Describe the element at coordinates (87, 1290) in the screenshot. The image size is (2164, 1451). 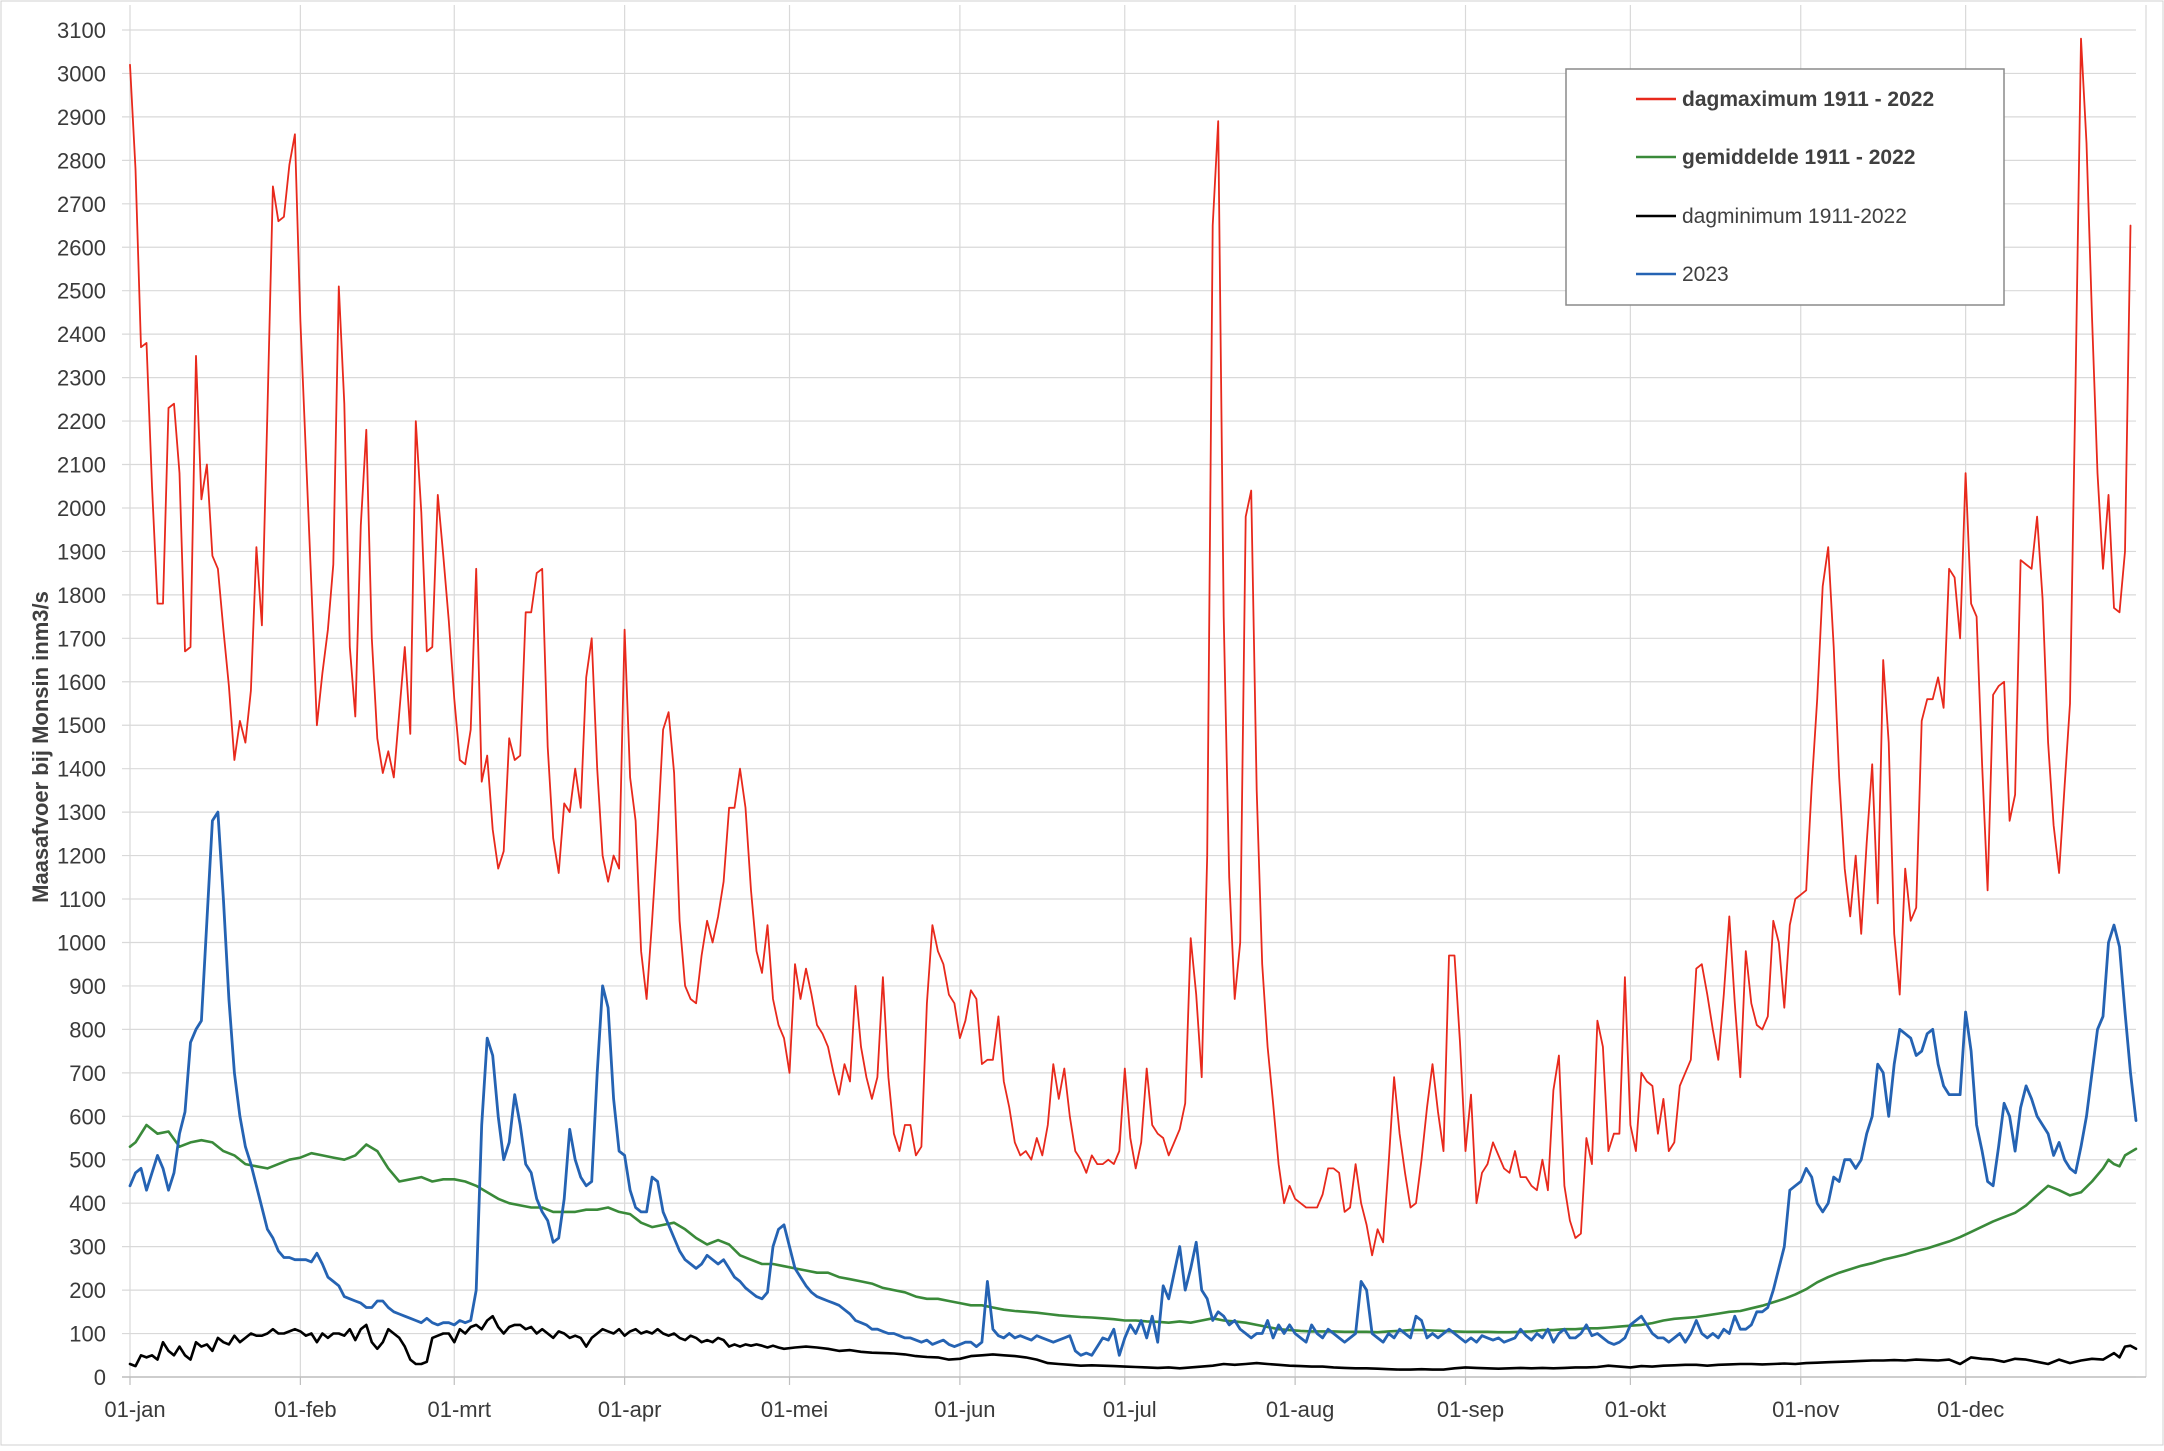
I see `y-tick-label: 200` at that location.